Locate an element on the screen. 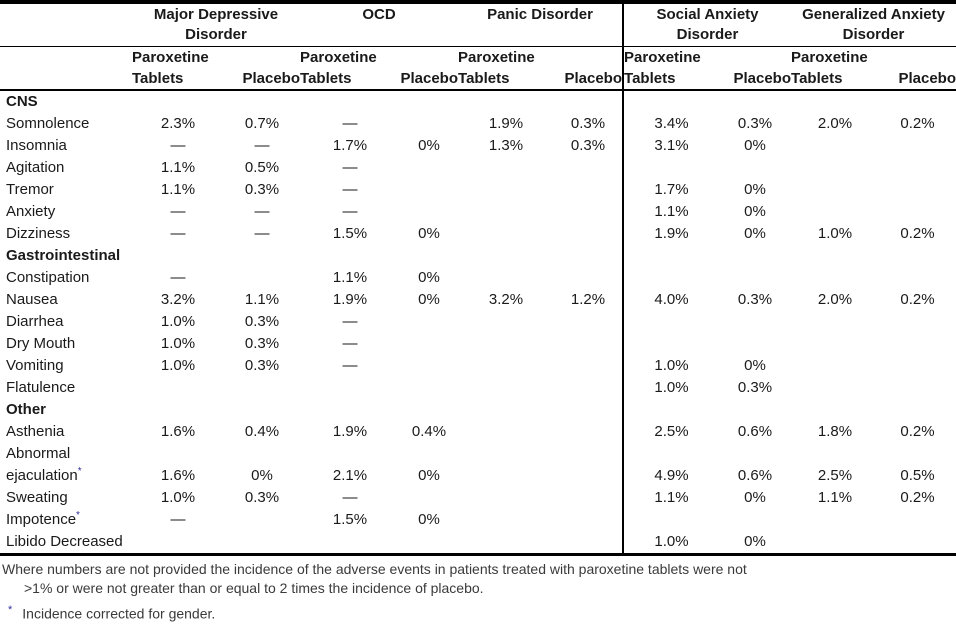 This screenshot has width=956, height=624. row-label: Impotence* is located at coordinates (43, 519).